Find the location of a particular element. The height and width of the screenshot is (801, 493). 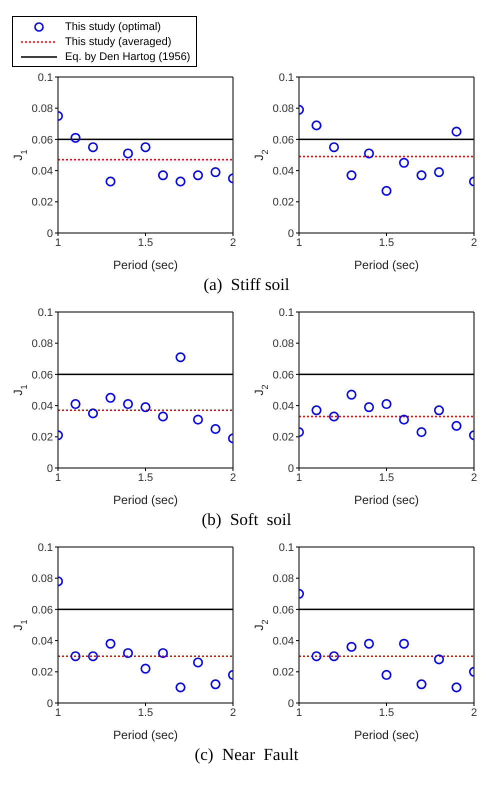

text: (a) Stiff soil is located at coordinates (246, 285).